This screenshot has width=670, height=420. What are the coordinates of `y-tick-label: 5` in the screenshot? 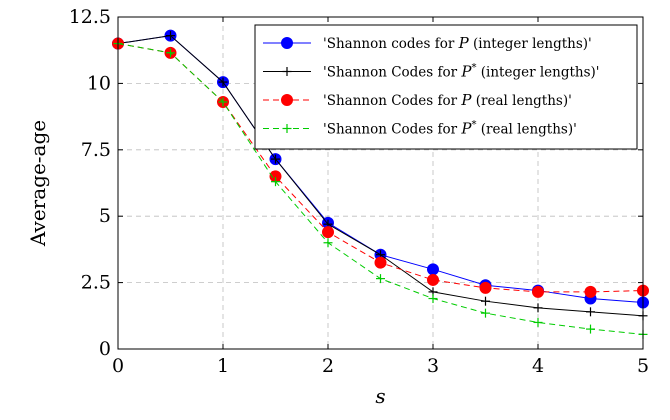 It's located at (105, 216).